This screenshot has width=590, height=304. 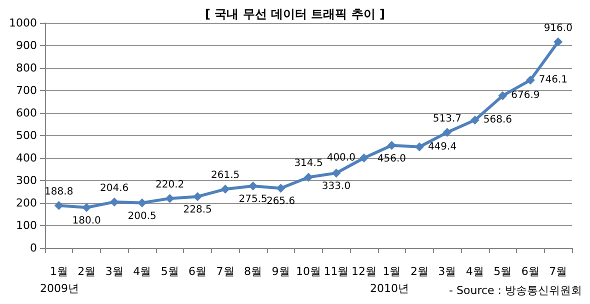 I want to click on text: 2010년, so click(x=389, y=288).